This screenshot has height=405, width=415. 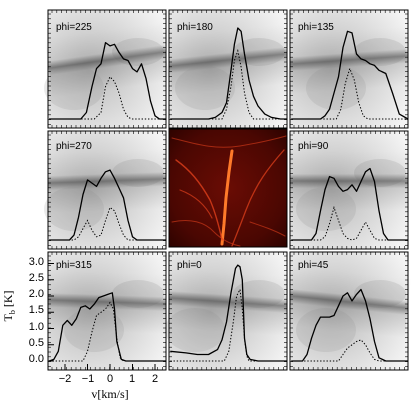 I want to click on filament-upper, so click(x=229, y=141).